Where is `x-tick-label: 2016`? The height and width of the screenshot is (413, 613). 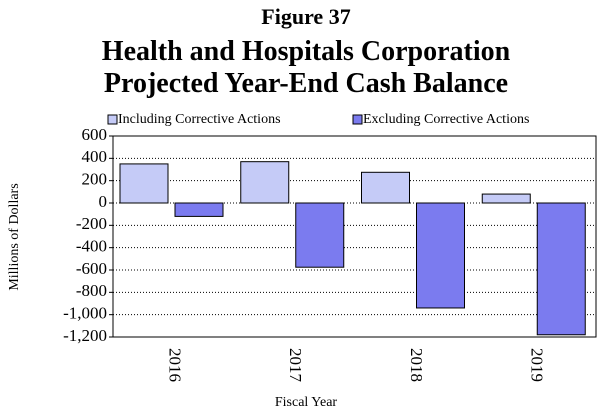 x-tick-label: 2016 is located at coordinates (174, 365).